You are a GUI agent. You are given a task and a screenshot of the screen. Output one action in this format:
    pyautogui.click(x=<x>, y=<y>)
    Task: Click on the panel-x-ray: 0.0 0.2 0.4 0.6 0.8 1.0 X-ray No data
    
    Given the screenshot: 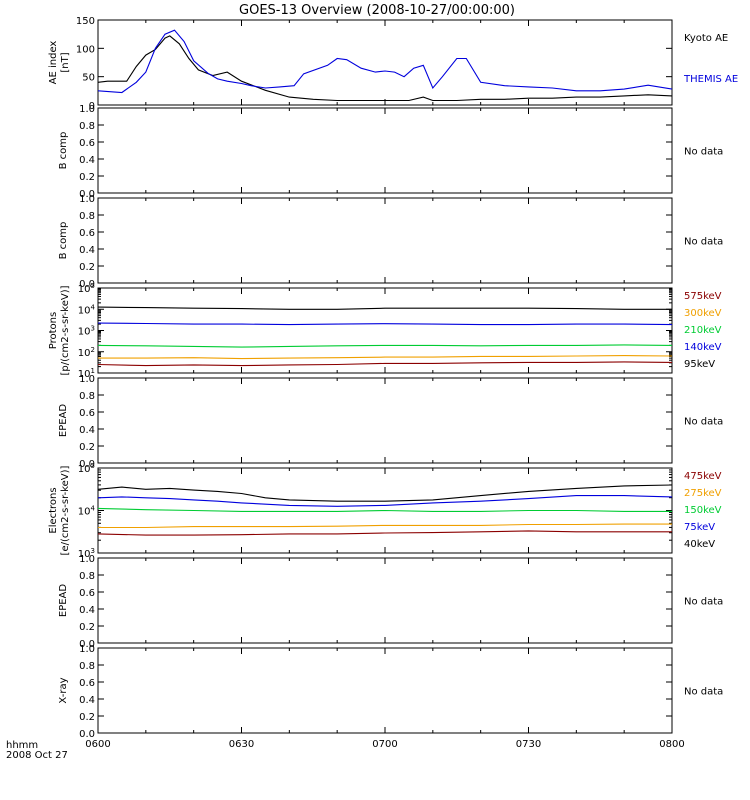 What is the action you would take?
    pyautogui.click(x=390, y=692)
    